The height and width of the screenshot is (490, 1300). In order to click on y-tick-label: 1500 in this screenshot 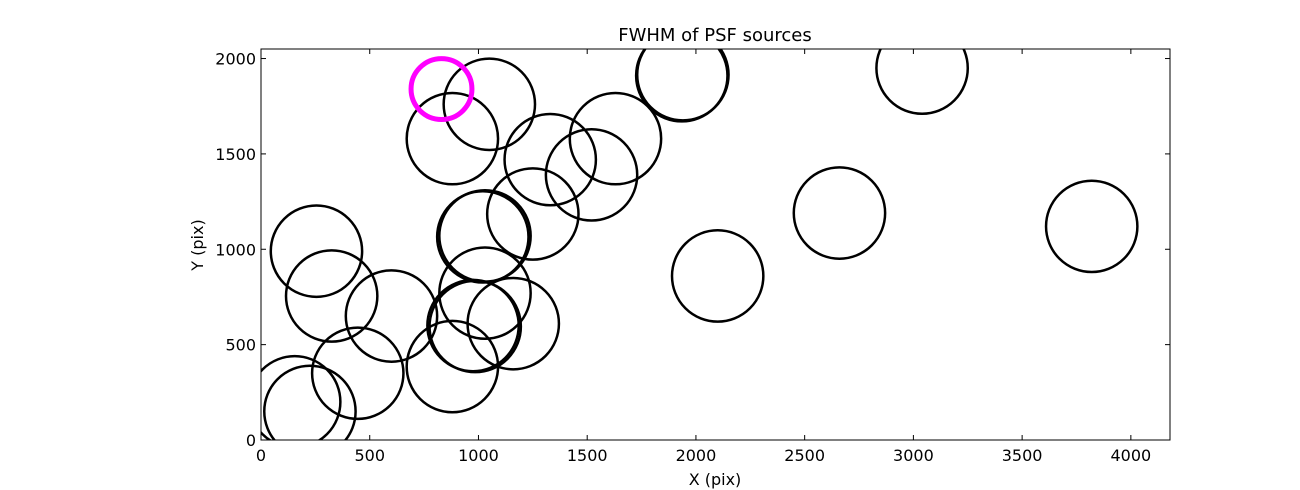, I will do `click(235, 154)`.